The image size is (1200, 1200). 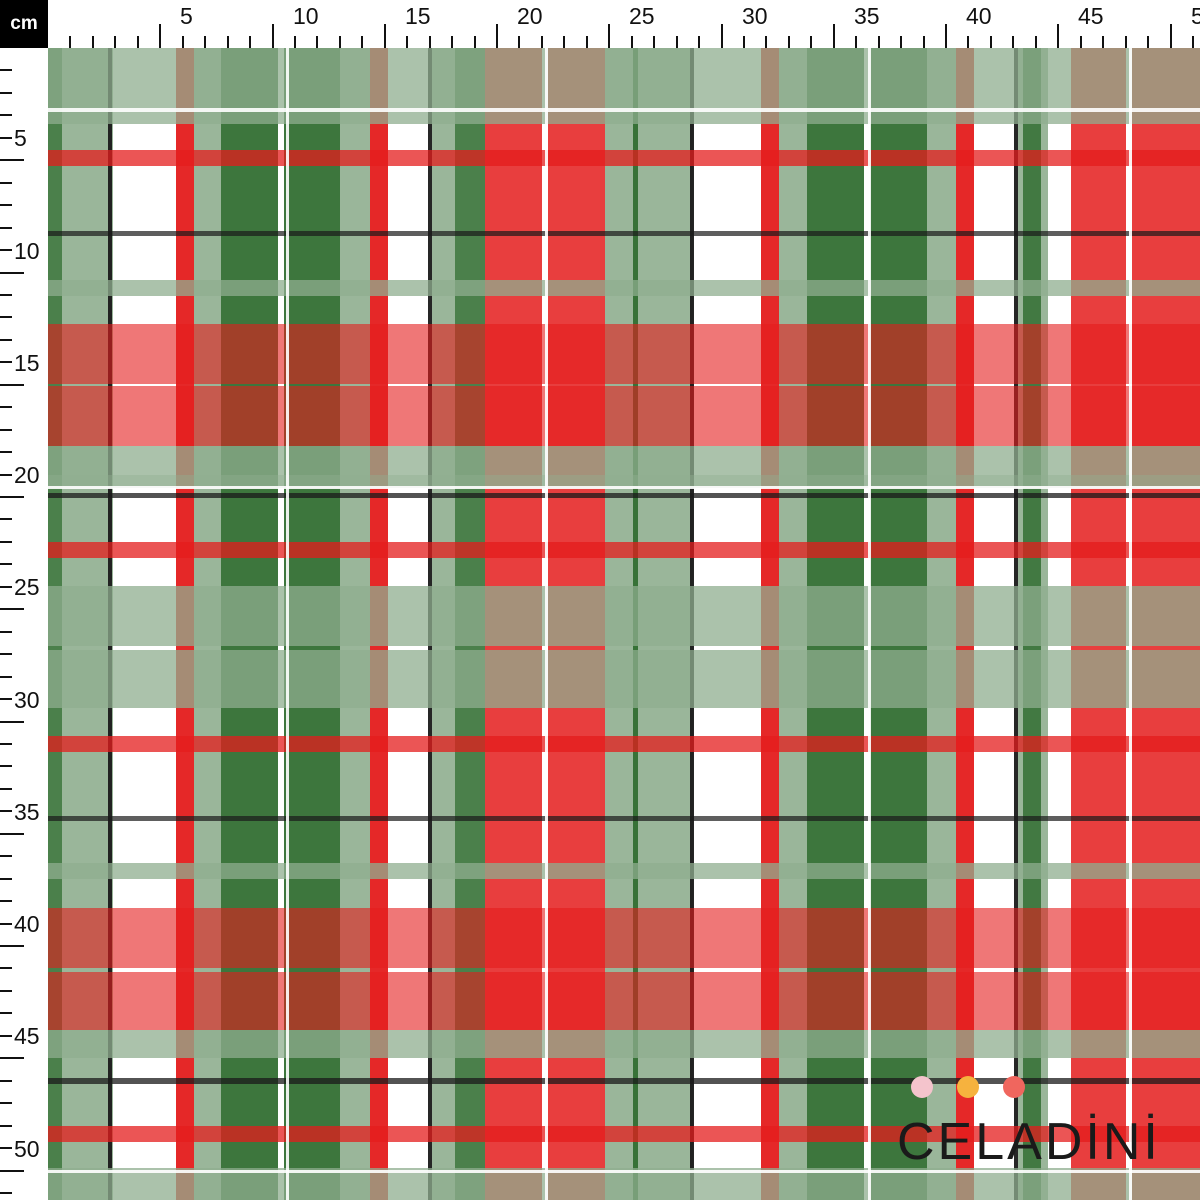 I want to click on vertical-ruler: 5 10 15 20 25 30 35 40 45 50, so click(x=24, y=624).